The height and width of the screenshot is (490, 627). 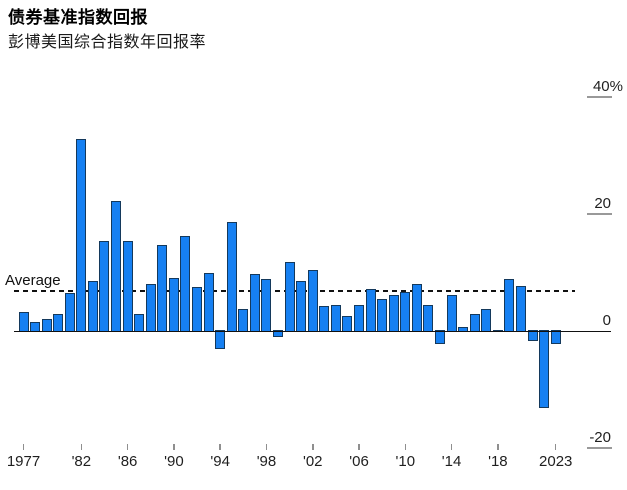 What do you see at coordinates (555, 447) in the screenshot?
I see `x-tick-2023` at bounding box center [555, 447].